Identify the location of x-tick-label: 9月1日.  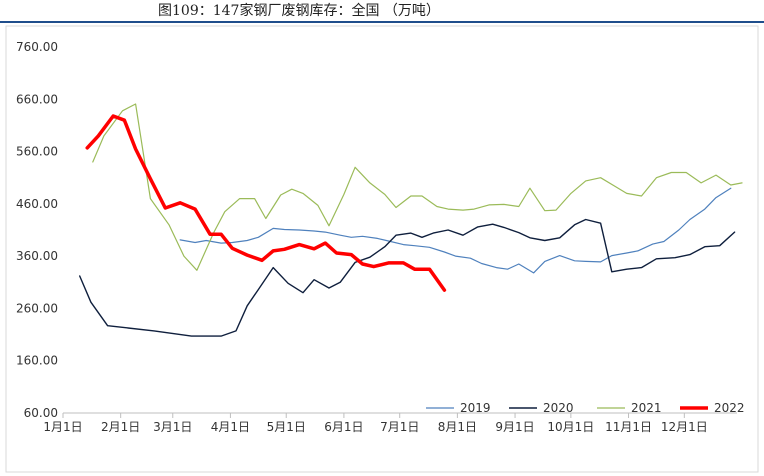
(514, 427).